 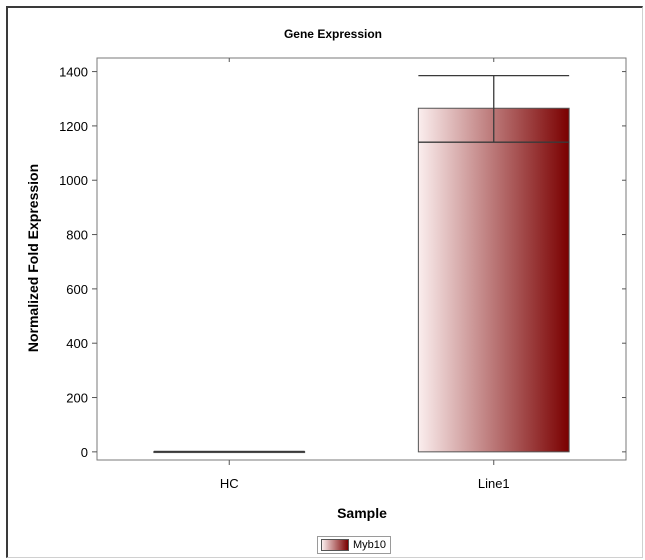 I want to click on y-tick-label: 1000, so click(x=73, y=180).